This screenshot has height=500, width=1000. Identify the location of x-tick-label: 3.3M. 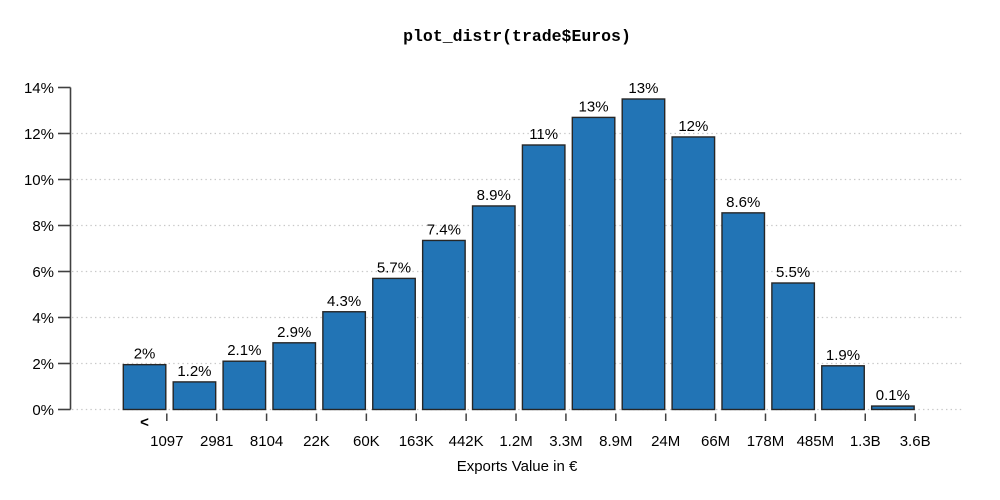
(565, 441).